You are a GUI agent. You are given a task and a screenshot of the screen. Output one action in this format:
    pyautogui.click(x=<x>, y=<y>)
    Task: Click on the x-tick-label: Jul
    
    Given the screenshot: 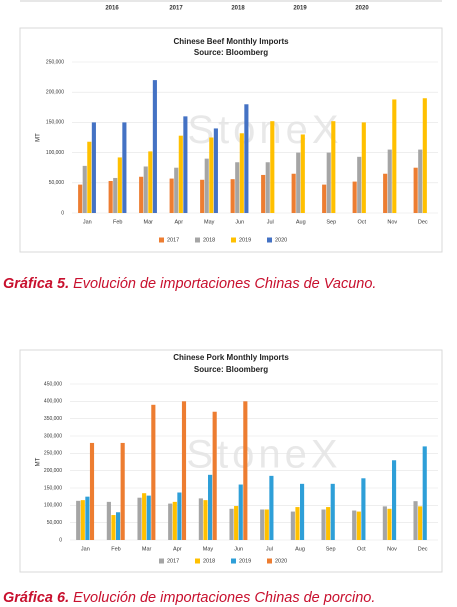 What is the action you would take?
    pyautogui.click(x=269, y=549)
    